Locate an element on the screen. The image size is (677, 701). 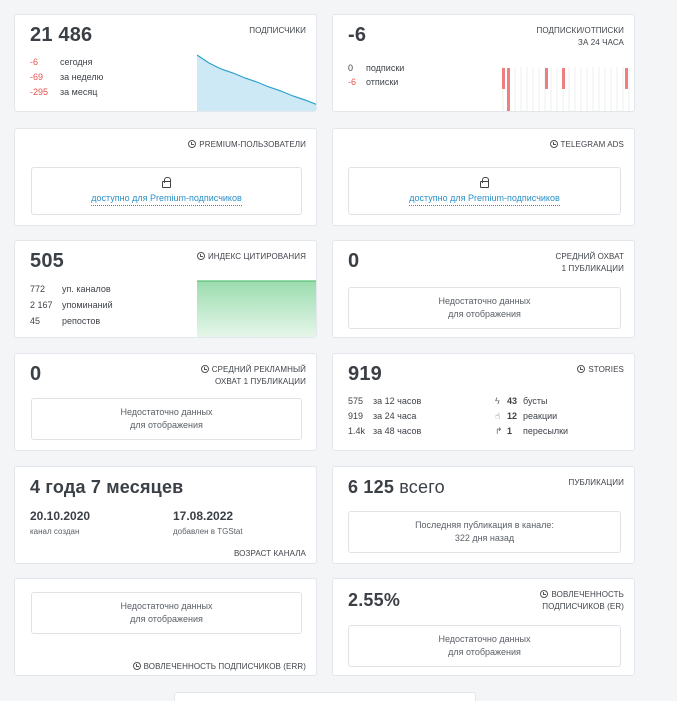
thumbs-up-icon: ☝ is located at coordinates (498, 416).